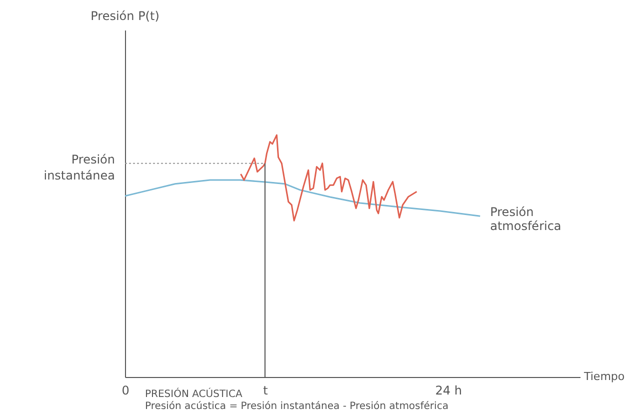  Describe the element at coordinates (604, 376) in the screenshot. I see `x-axis-title: Tiempo` at that location.